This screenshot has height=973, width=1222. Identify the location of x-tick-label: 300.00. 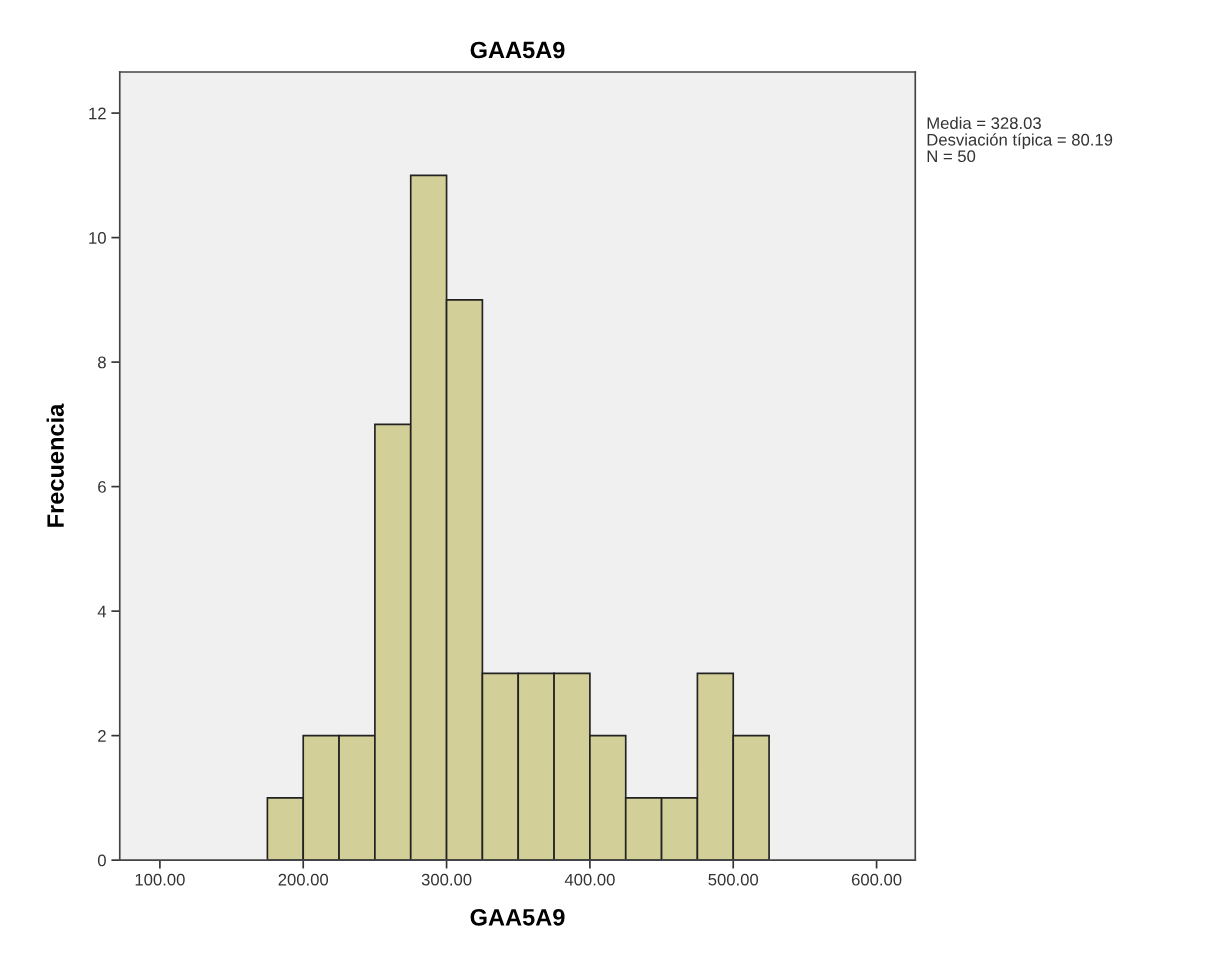
(446, 879).